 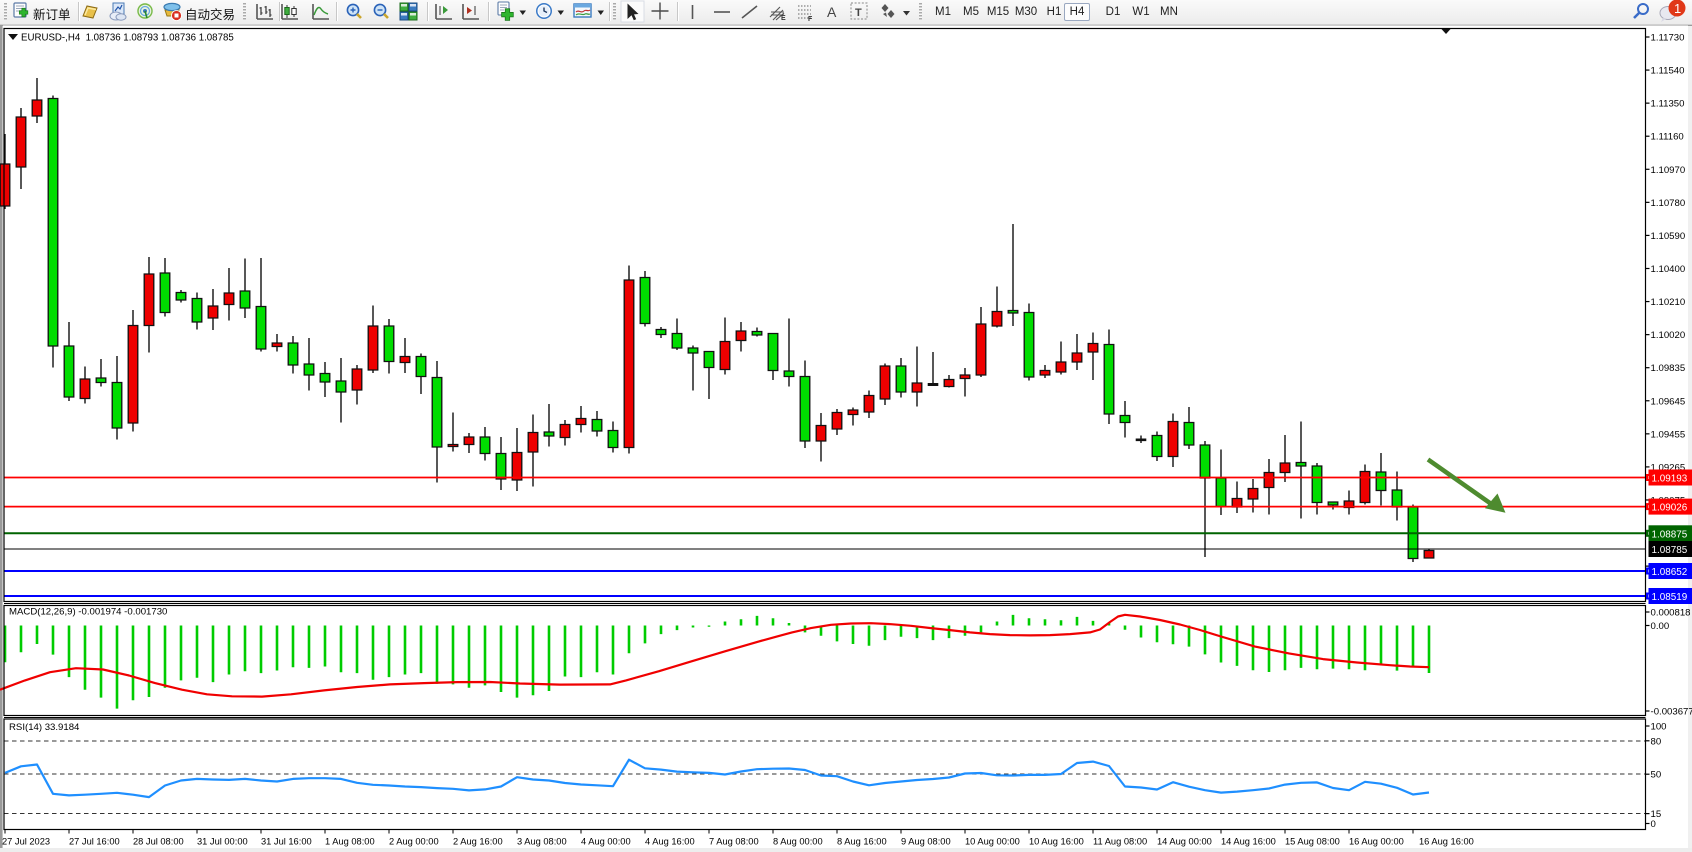 I want to click on svg-text: 28 Jul 08:00, so click(x=158, y=842).